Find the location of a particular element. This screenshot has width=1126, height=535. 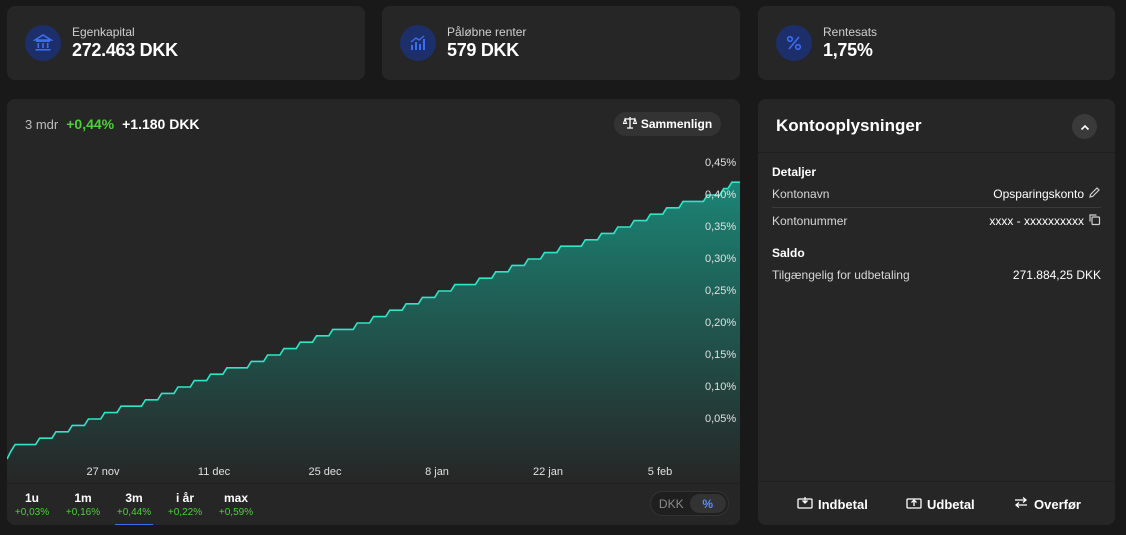

stat-card-accrued-interest: Påløbne renter 579 DKK is located at coordinates (561, 43).